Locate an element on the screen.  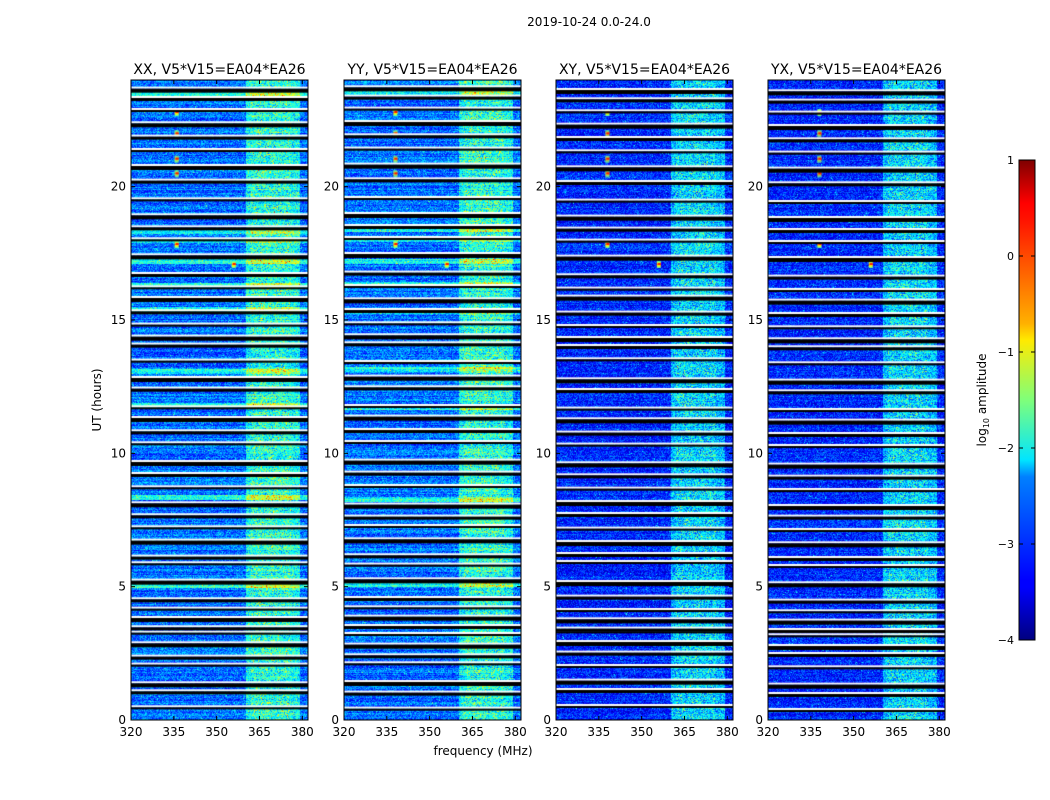
colorbar-gradient is located at coordinates (1027, 400).